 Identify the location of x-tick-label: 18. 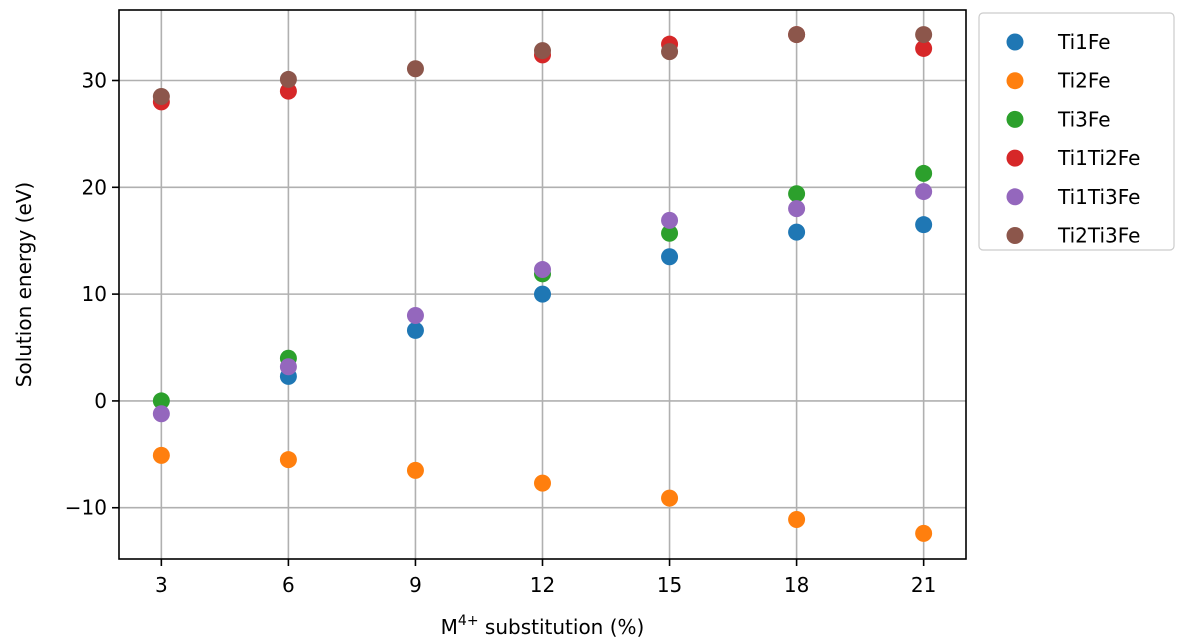
(796, 585).